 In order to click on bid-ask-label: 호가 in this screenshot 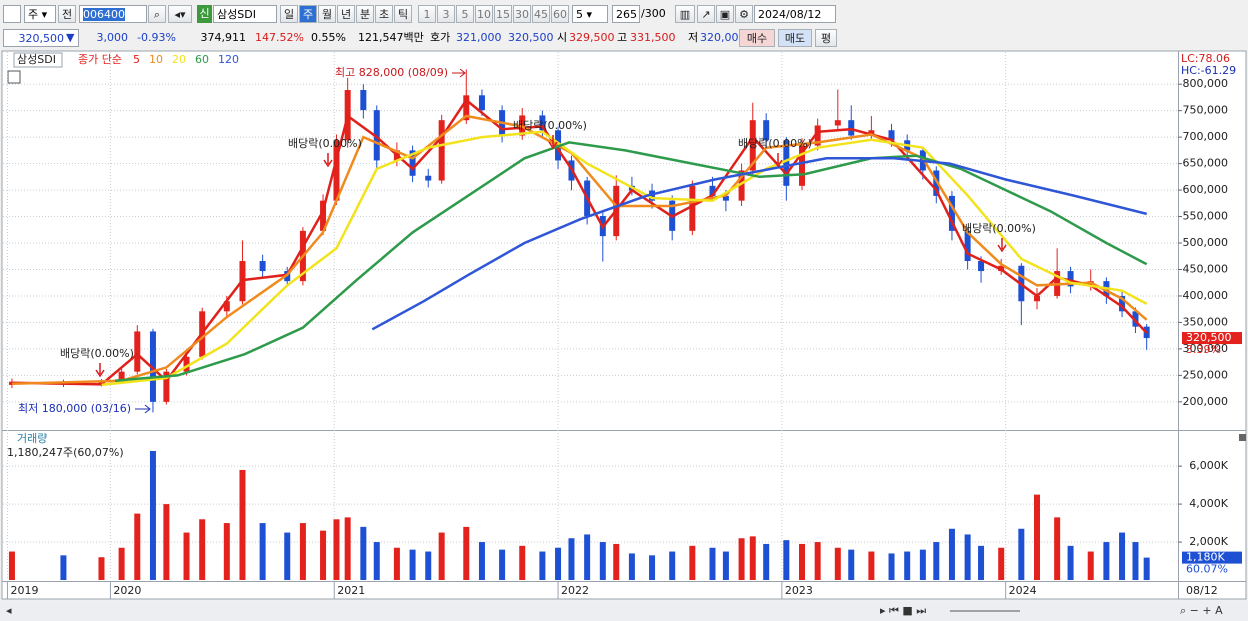, I will do `click(440, 37)`.